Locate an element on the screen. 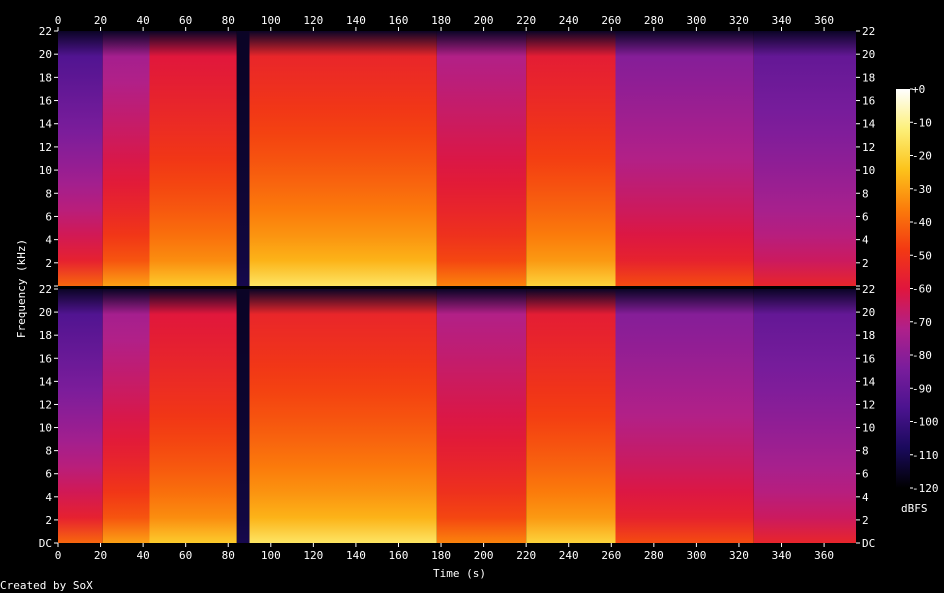 The height and width of the screenshot is (593, 944). y-tick-label-right: 22 is located at coordinates (868, 31).